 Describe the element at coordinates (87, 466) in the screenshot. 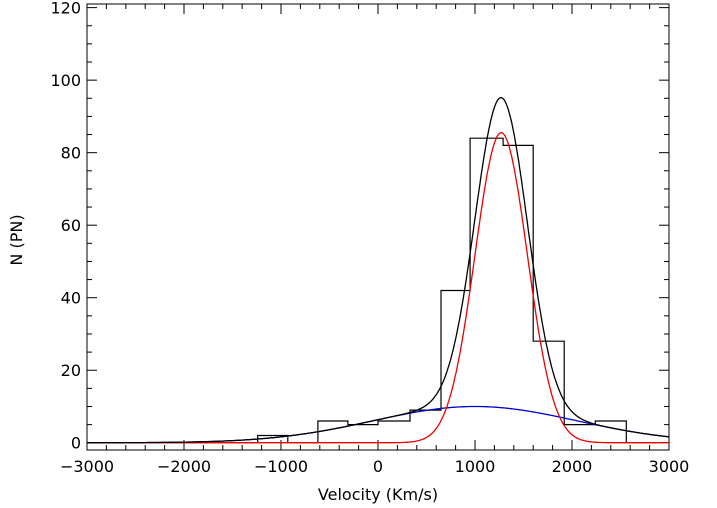

I see `x-tick-label: −3000` at that location.